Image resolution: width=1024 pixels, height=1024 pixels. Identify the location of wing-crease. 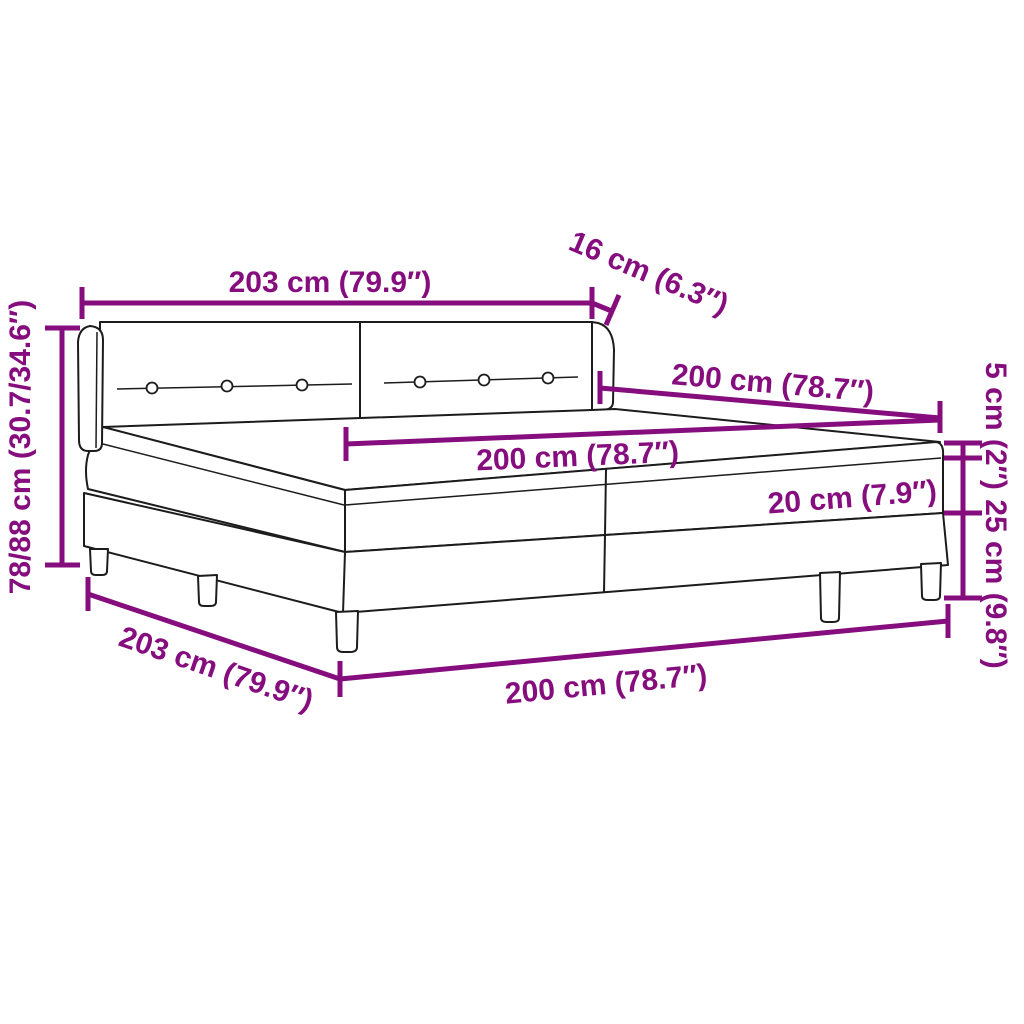
(96, 390).